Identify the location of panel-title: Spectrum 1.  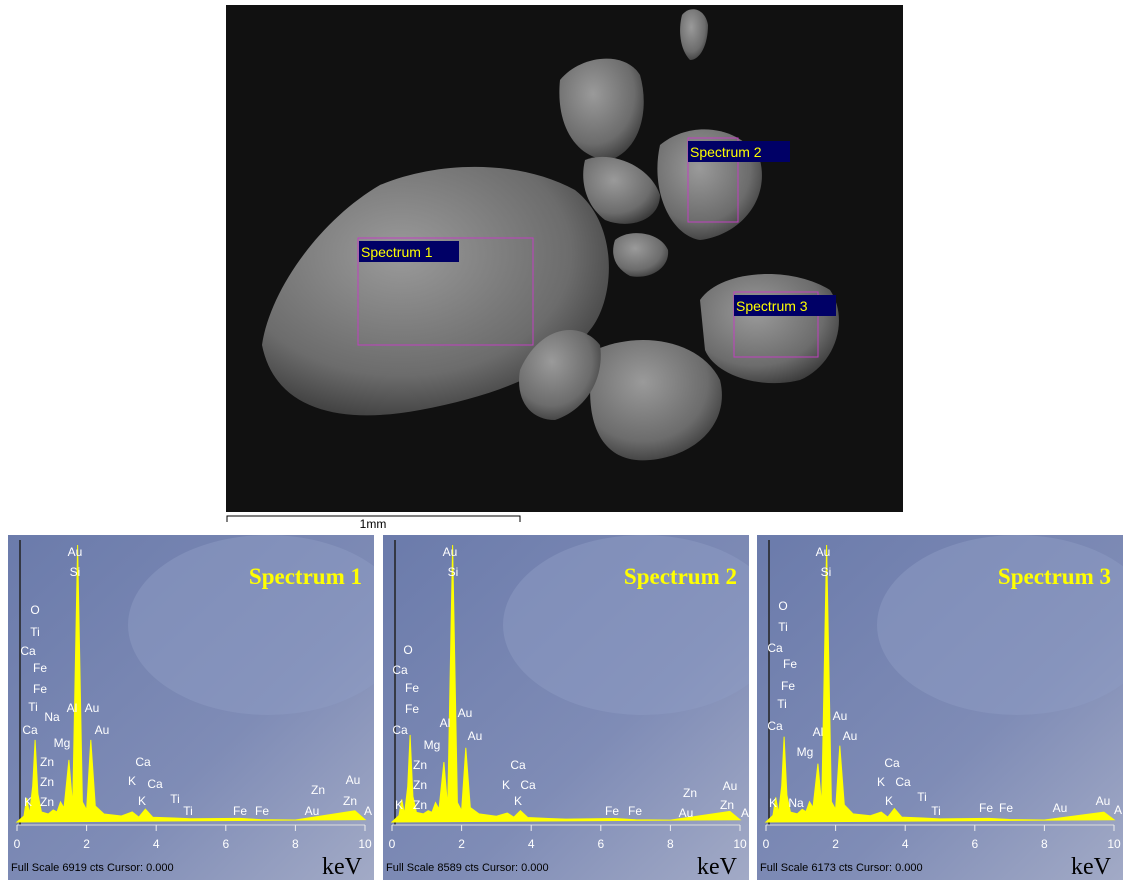
(305, 576).